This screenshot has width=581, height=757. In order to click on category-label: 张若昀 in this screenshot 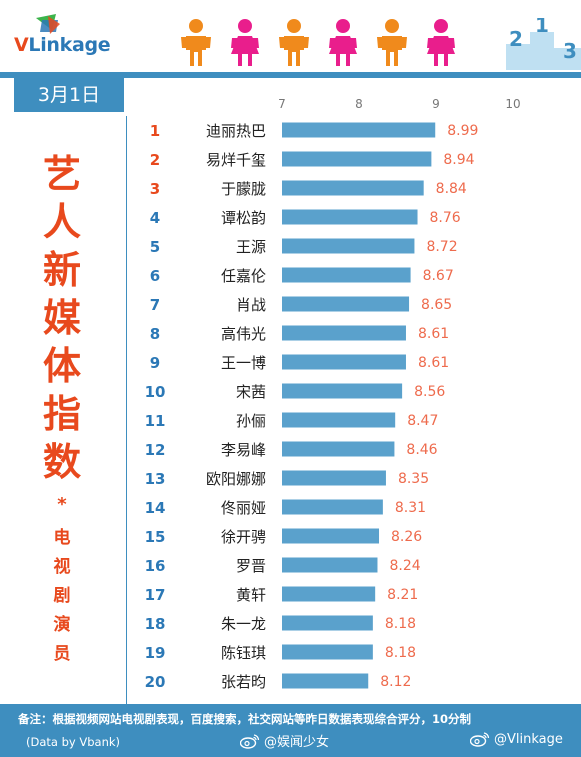, I will do `click(243, 682)`.